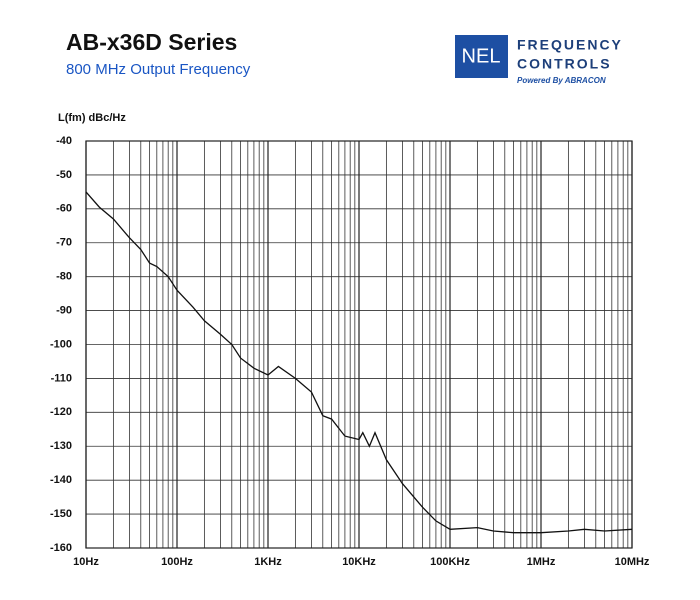  What do you see at coordinates (64, 277) in the screenshot?
I see `y-tick-label: -80` at bounding box center [64, 277].